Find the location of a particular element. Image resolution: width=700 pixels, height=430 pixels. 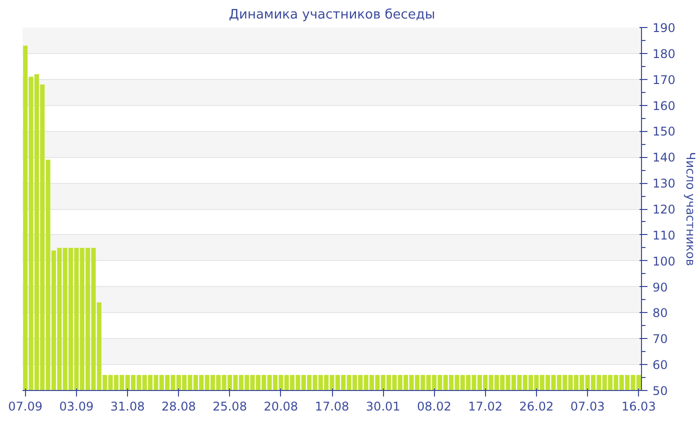

x-tick-label: 25.08 is located at coordinates (229, 407).